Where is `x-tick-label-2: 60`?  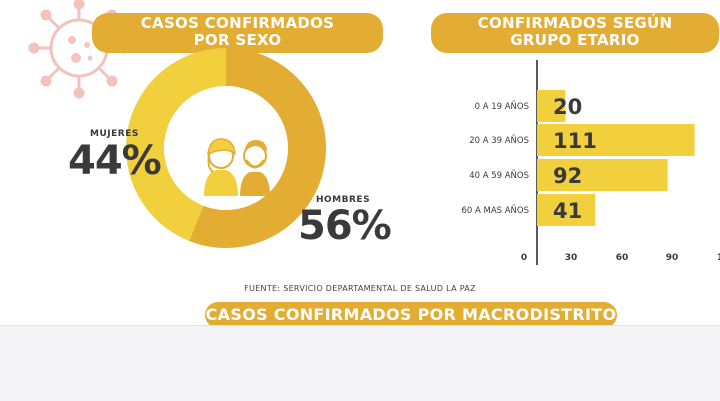
x-tick-label-2: 60 is located at coordinates (622, 258).